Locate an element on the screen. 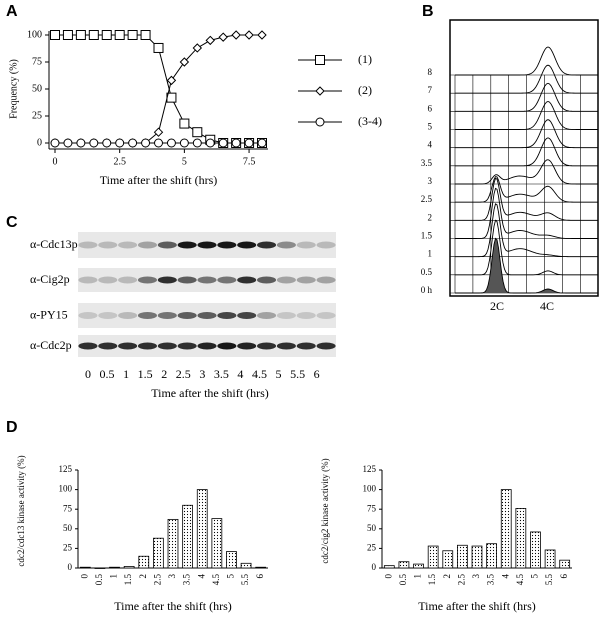 This screenshot has width=612, height=621. x-axis-label: Time after the shift (hrs) is located at coordinates (159, 180).